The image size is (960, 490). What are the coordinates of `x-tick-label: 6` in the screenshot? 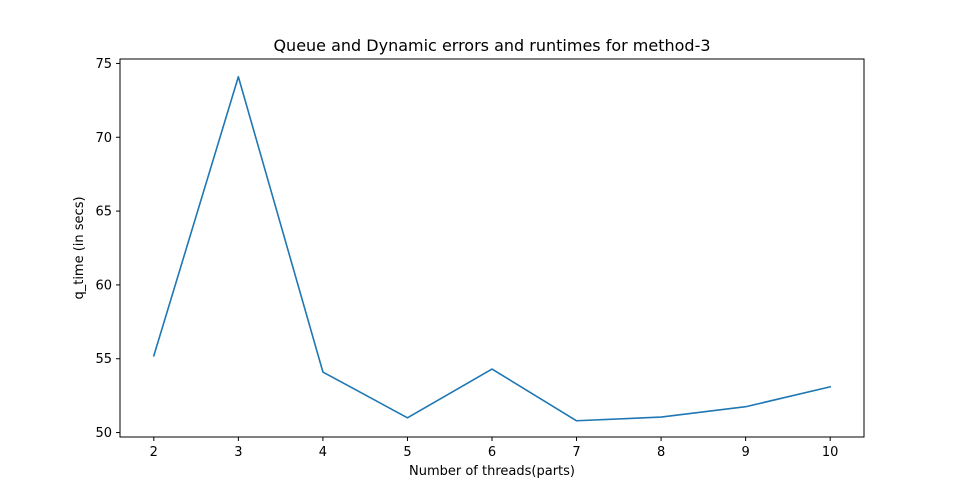 It's located at (492, 452).